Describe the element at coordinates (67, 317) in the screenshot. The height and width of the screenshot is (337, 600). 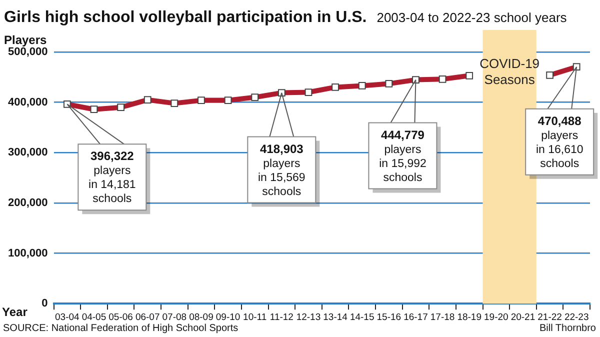
I see `x-tick-label: 03-04` at that location.